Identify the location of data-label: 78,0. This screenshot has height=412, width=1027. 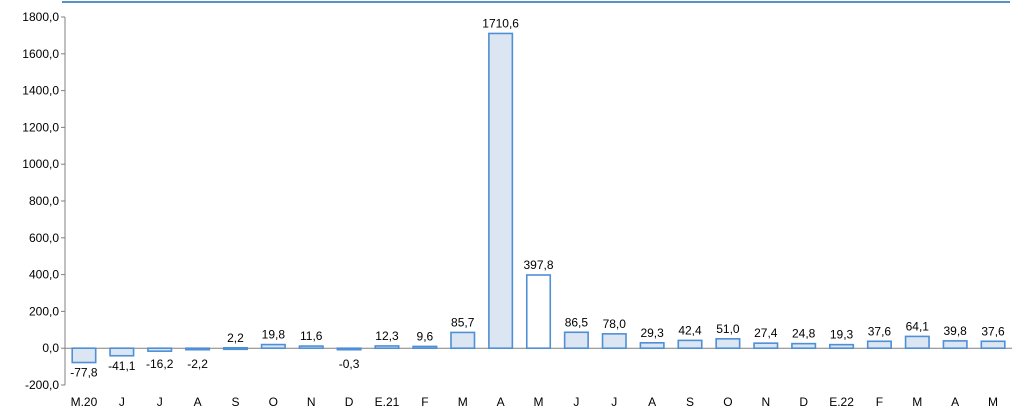
(615, 324).